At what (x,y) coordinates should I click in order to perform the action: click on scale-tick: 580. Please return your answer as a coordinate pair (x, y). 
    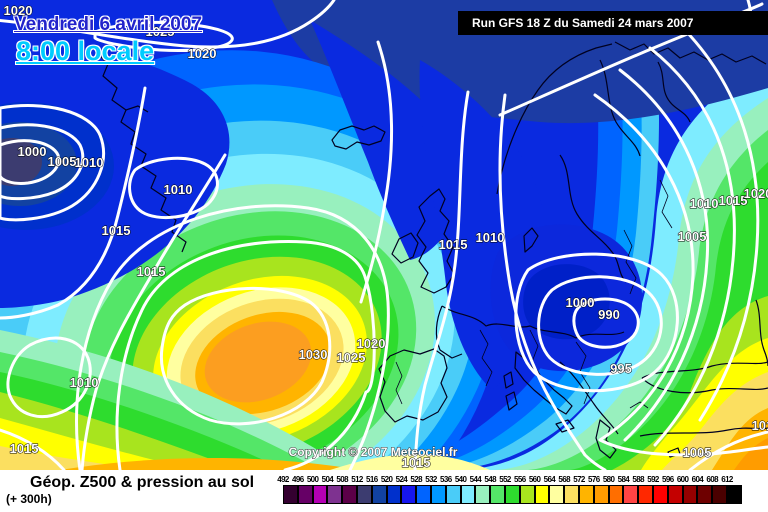
    Looking at the image, I should click on (608, 479).